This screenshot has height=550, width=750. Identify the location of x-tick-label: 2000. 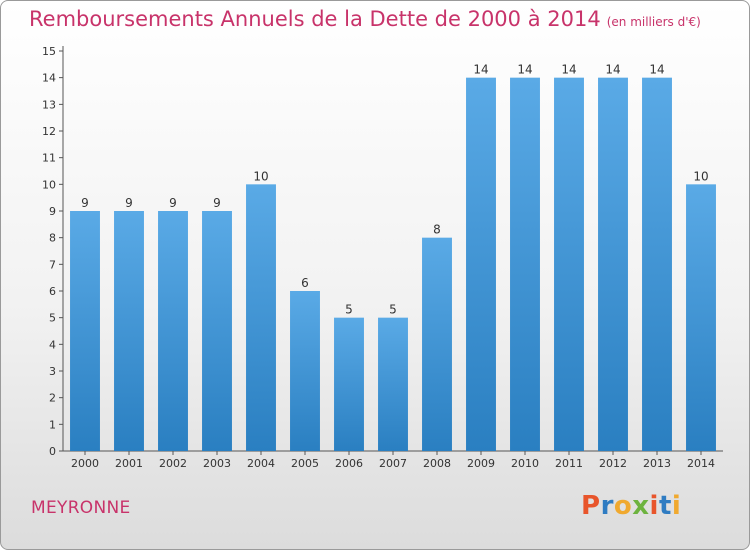
(85, 463).